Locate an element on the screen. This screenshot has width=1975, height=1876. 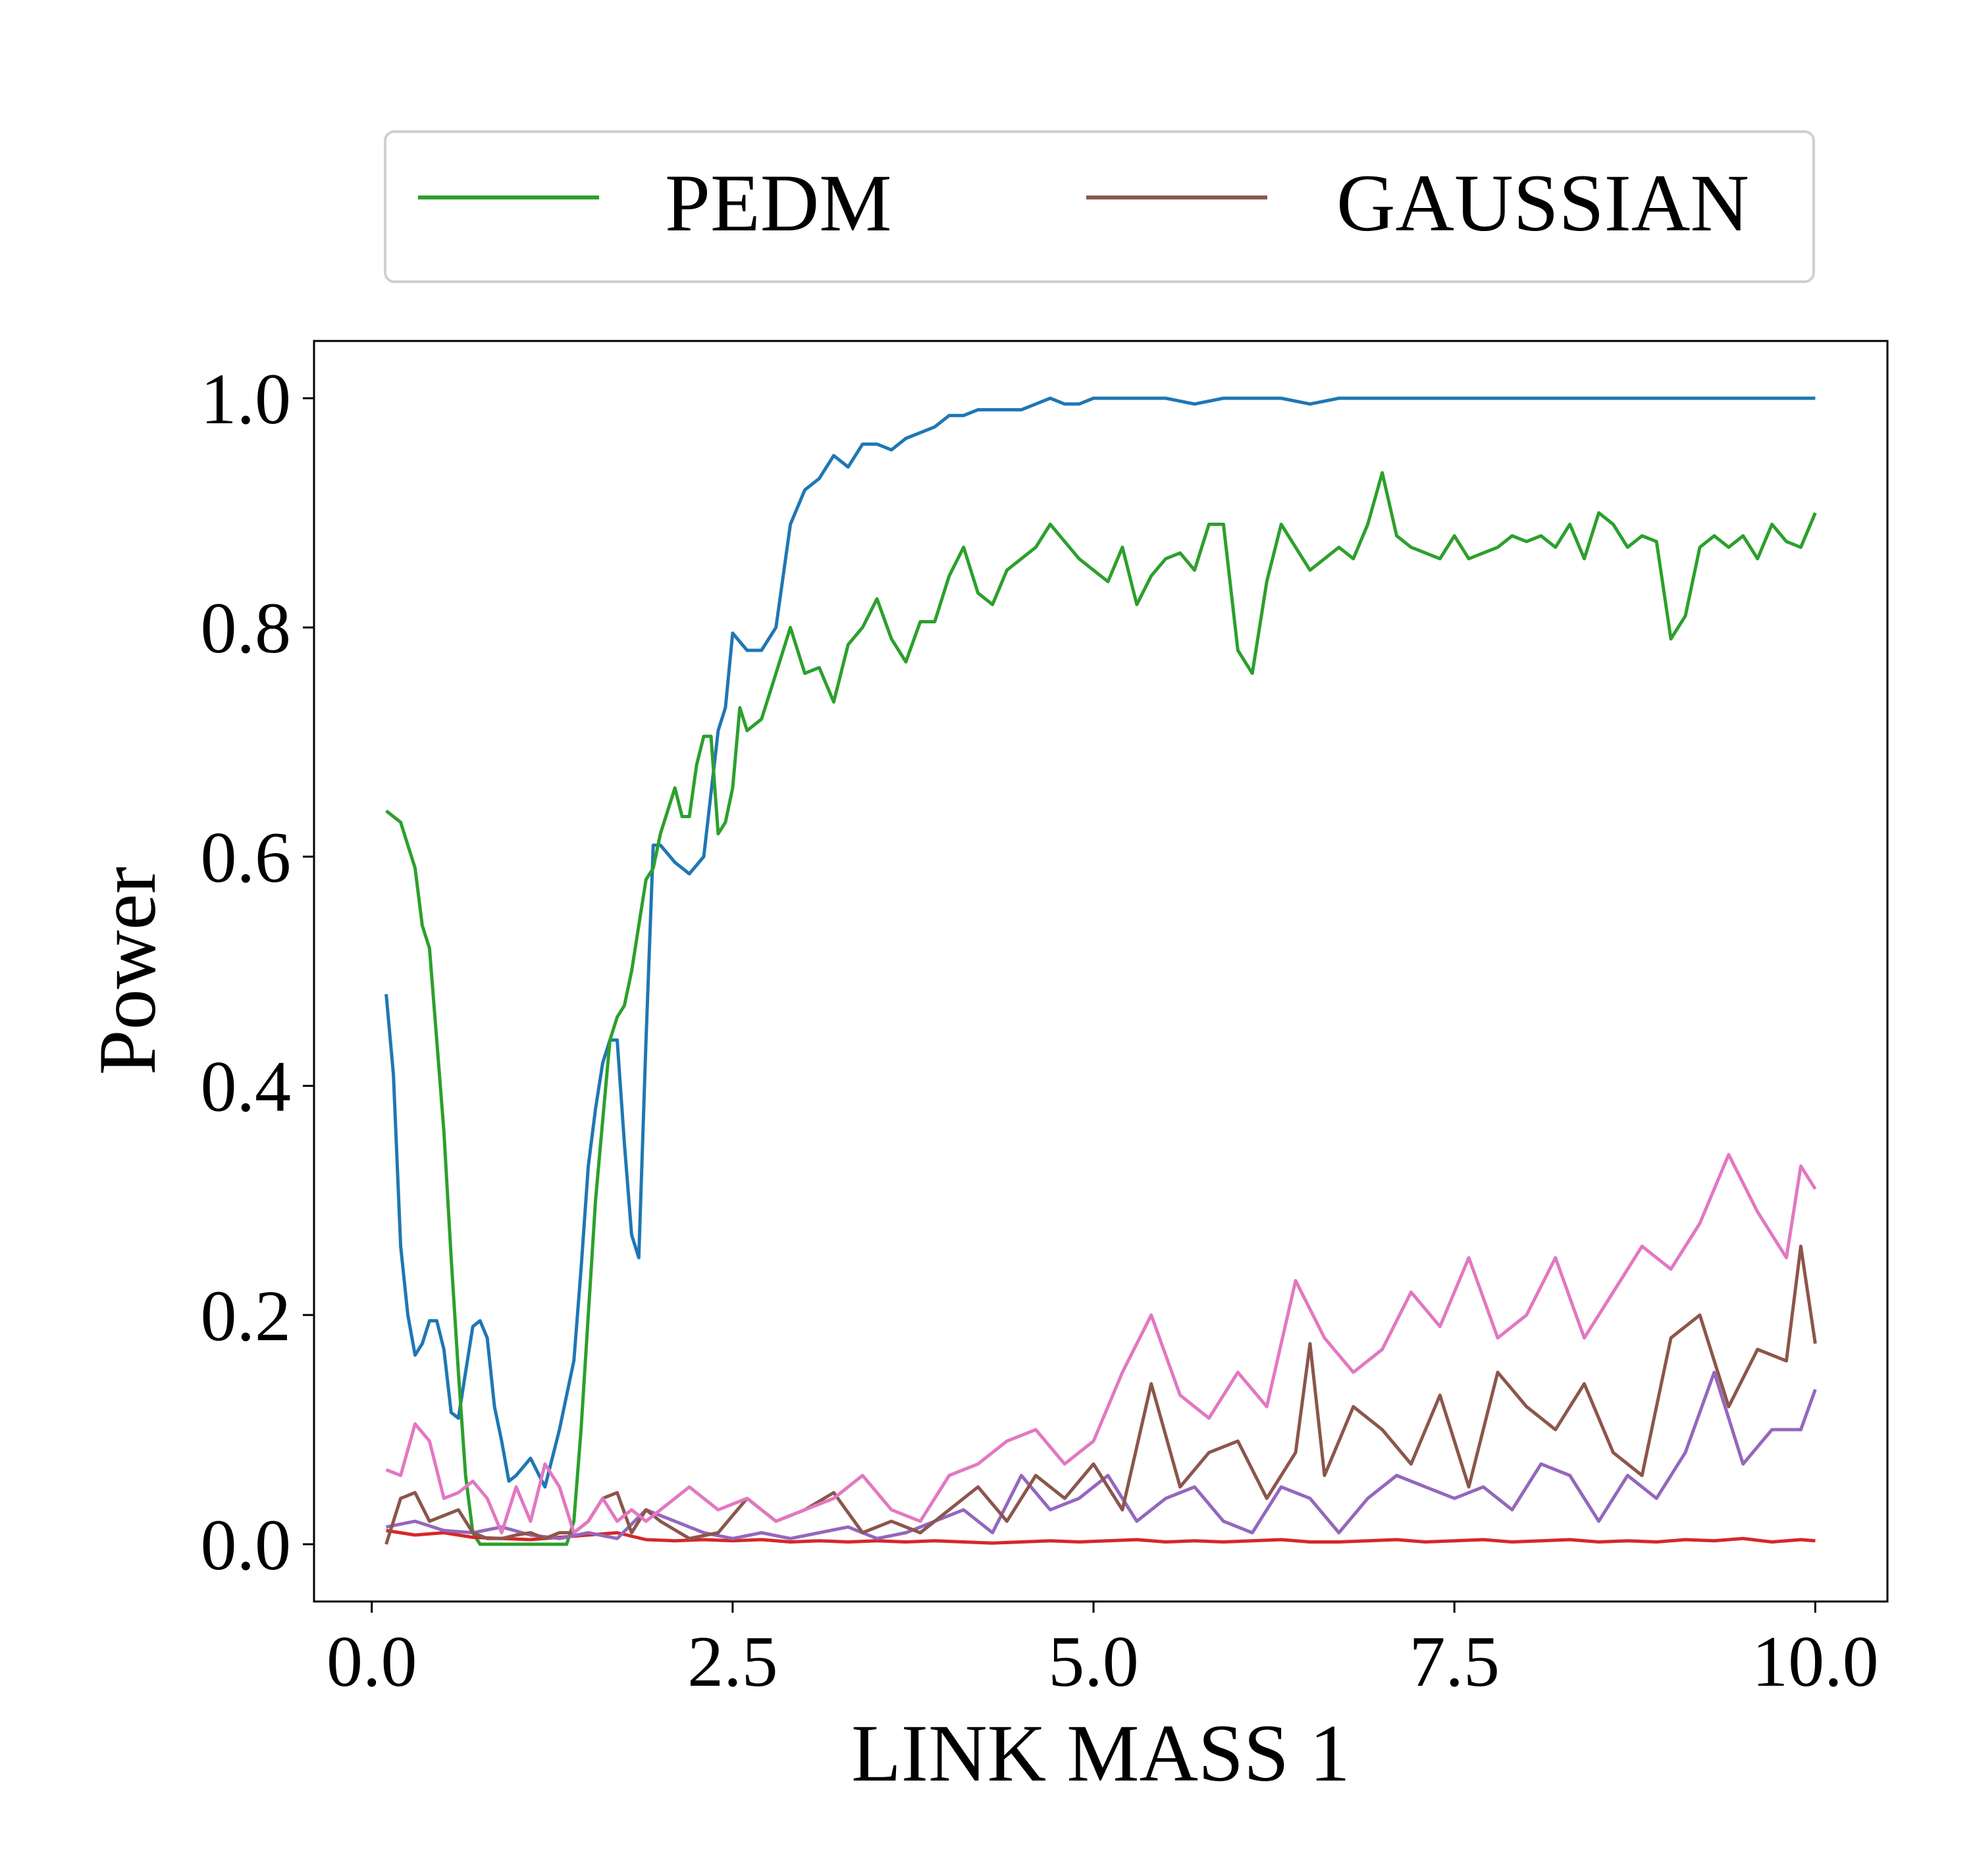
x-tick-label: 7.5 is located at coordinates (1455, 1661).